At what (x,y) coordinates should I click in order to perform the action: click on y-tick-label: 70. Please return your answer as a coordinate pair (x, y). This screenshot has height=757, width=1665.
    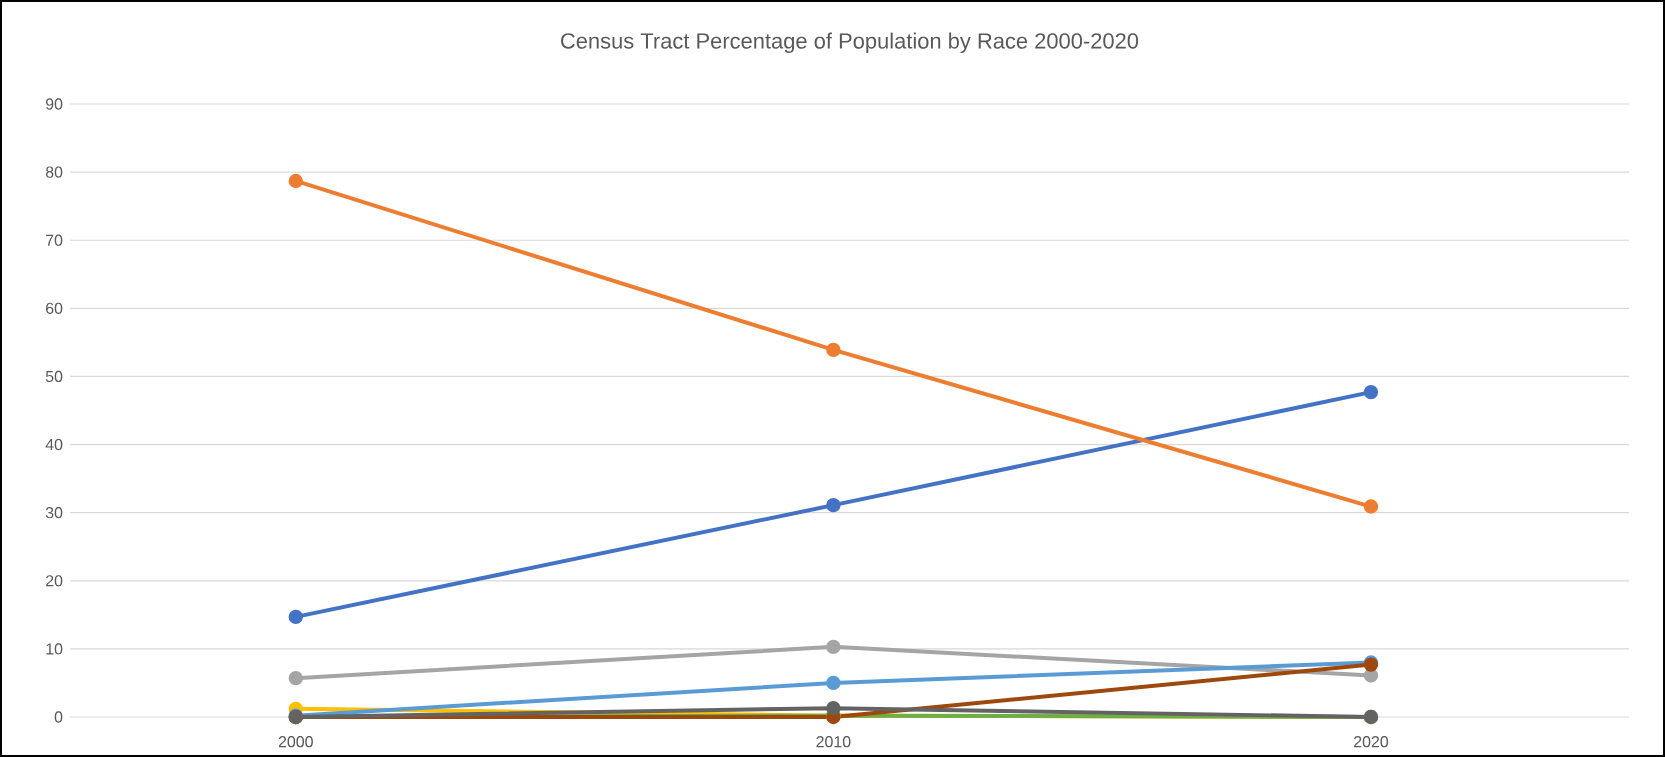
    Looking at the image, I should click on (54, 240).